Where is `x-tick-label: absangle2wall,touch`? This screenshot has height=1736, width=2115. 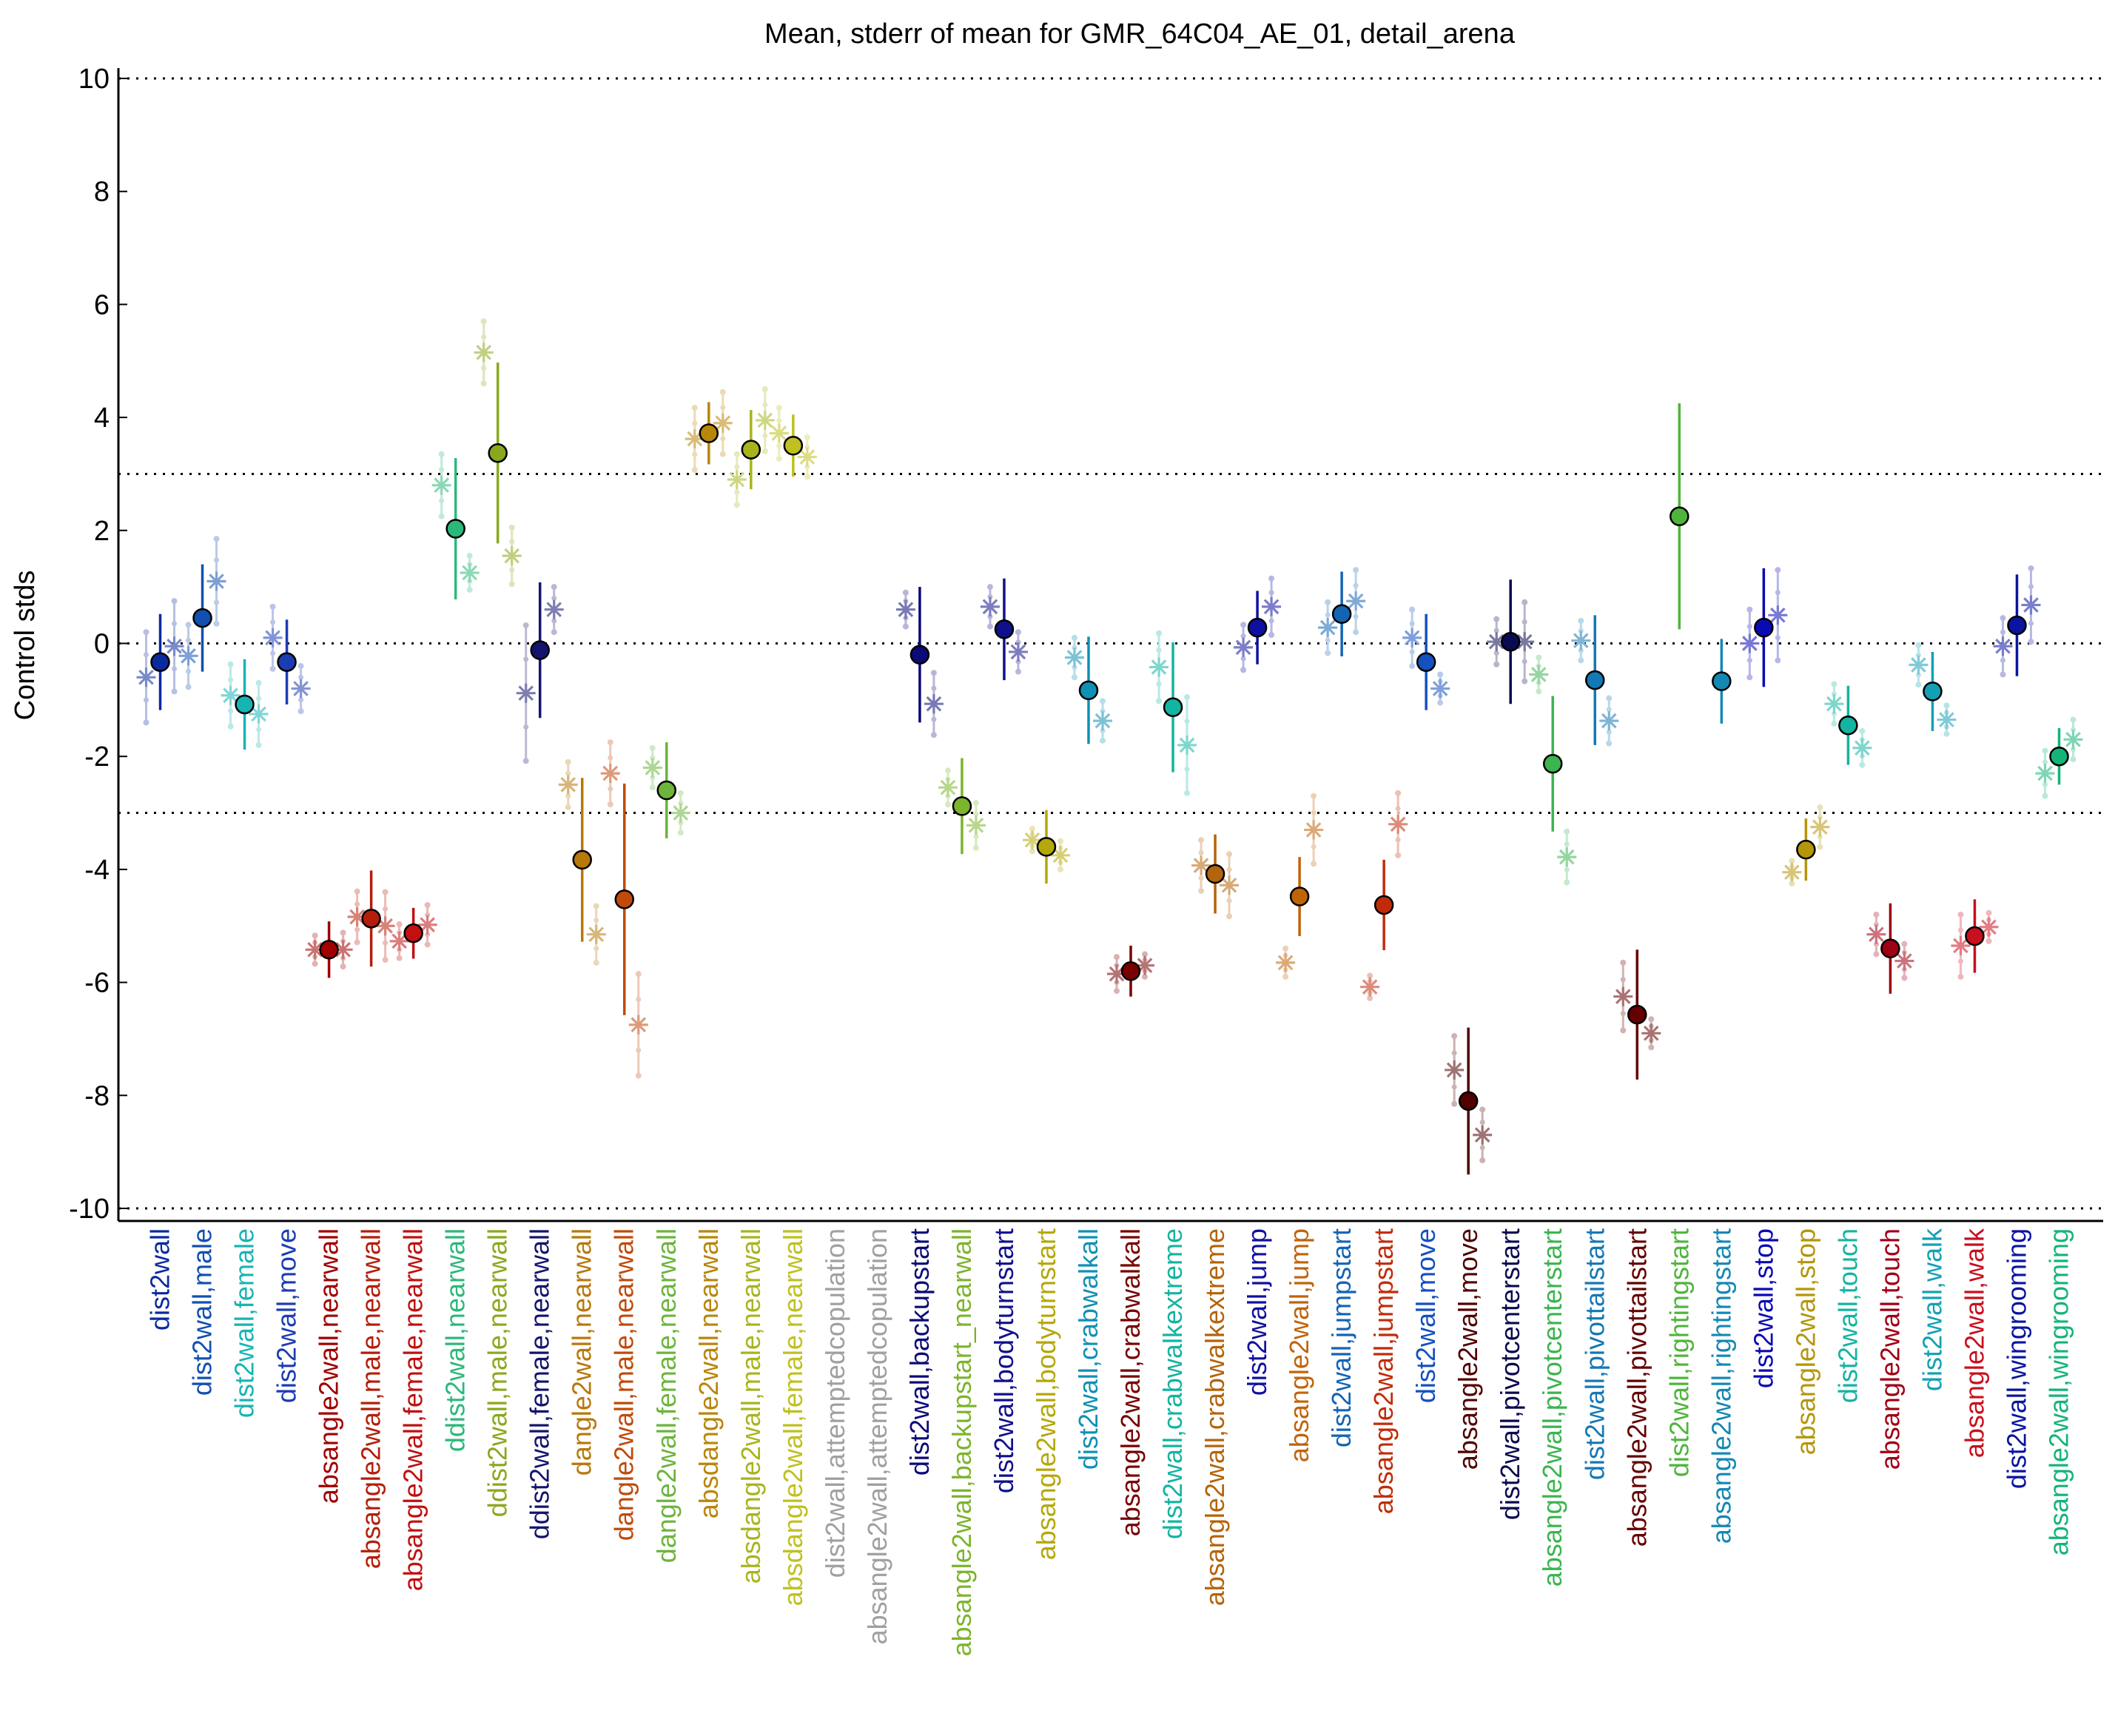 x-tick-label: absangle2wall,touch is located at coordinates (1889, 1349).